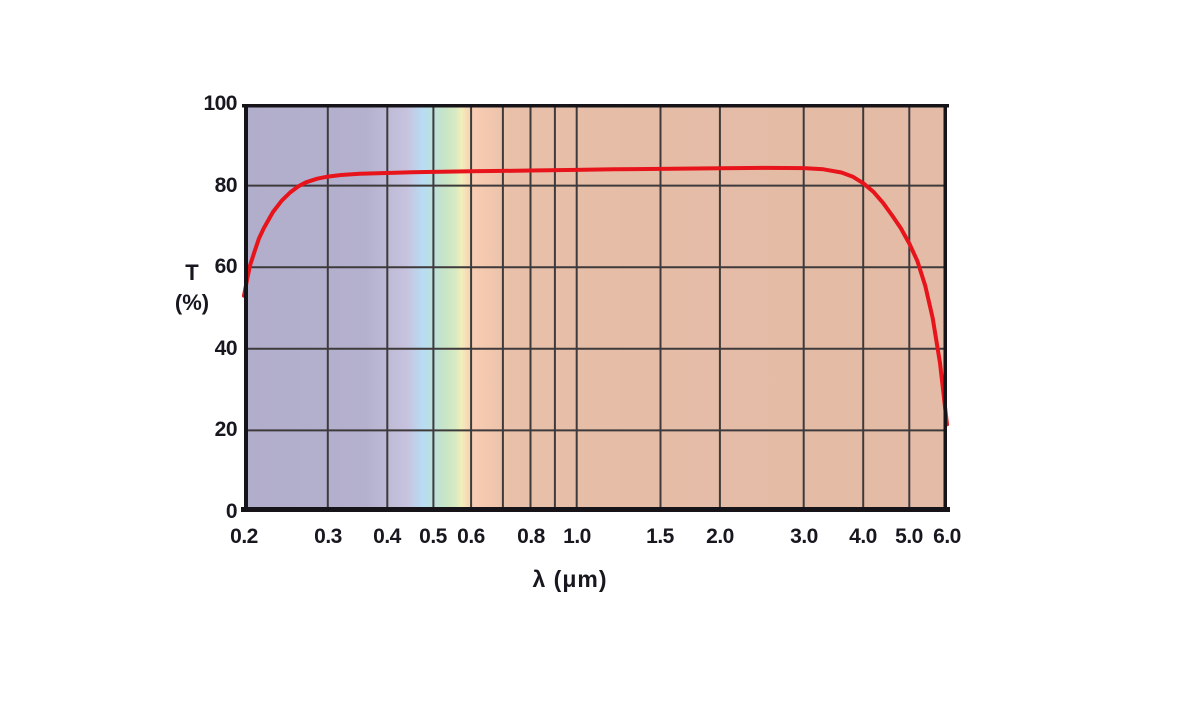  Describe the element at coordinates (909, 536) in the screenshot. I see `x-tick-label: 5.0` at that location.